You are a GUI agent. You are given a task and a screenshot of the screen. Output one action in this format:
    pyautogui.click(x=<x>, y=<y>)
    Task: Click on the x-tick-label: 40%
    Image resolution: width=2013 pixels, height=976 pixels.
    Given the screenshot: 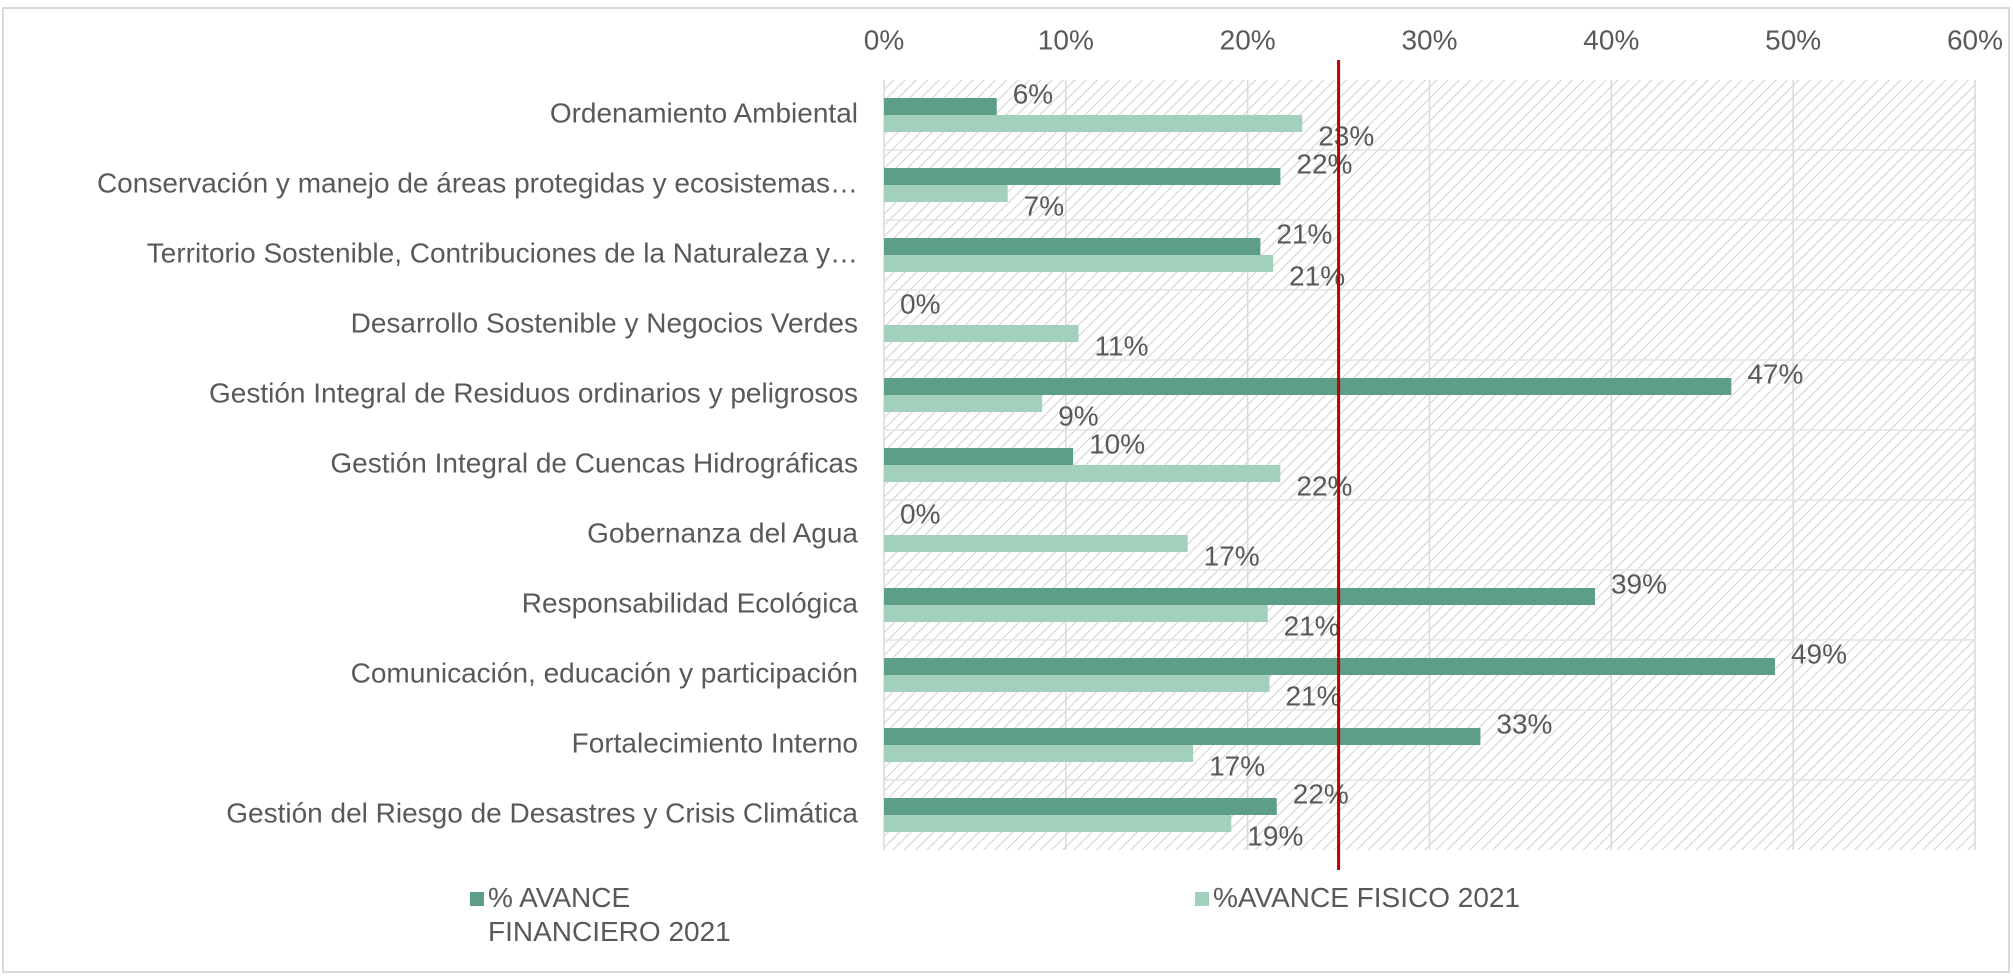 What is the action you would take?
    pyautogui.click(x=1611, y=39)
    